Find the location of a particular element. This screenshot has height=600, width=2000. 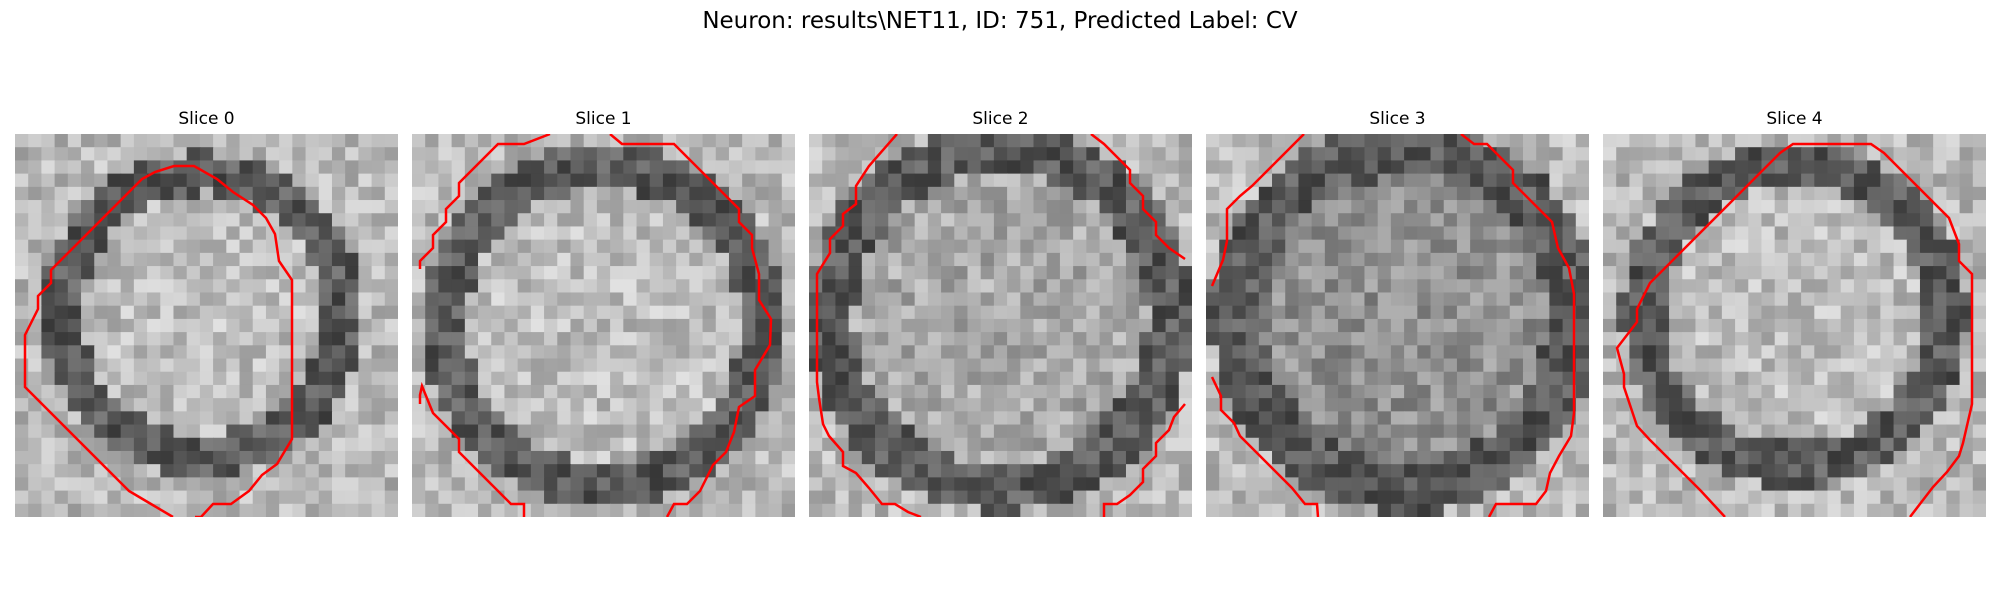

slice-title-2: Slice 2 is located at coordinates (1000, 119).